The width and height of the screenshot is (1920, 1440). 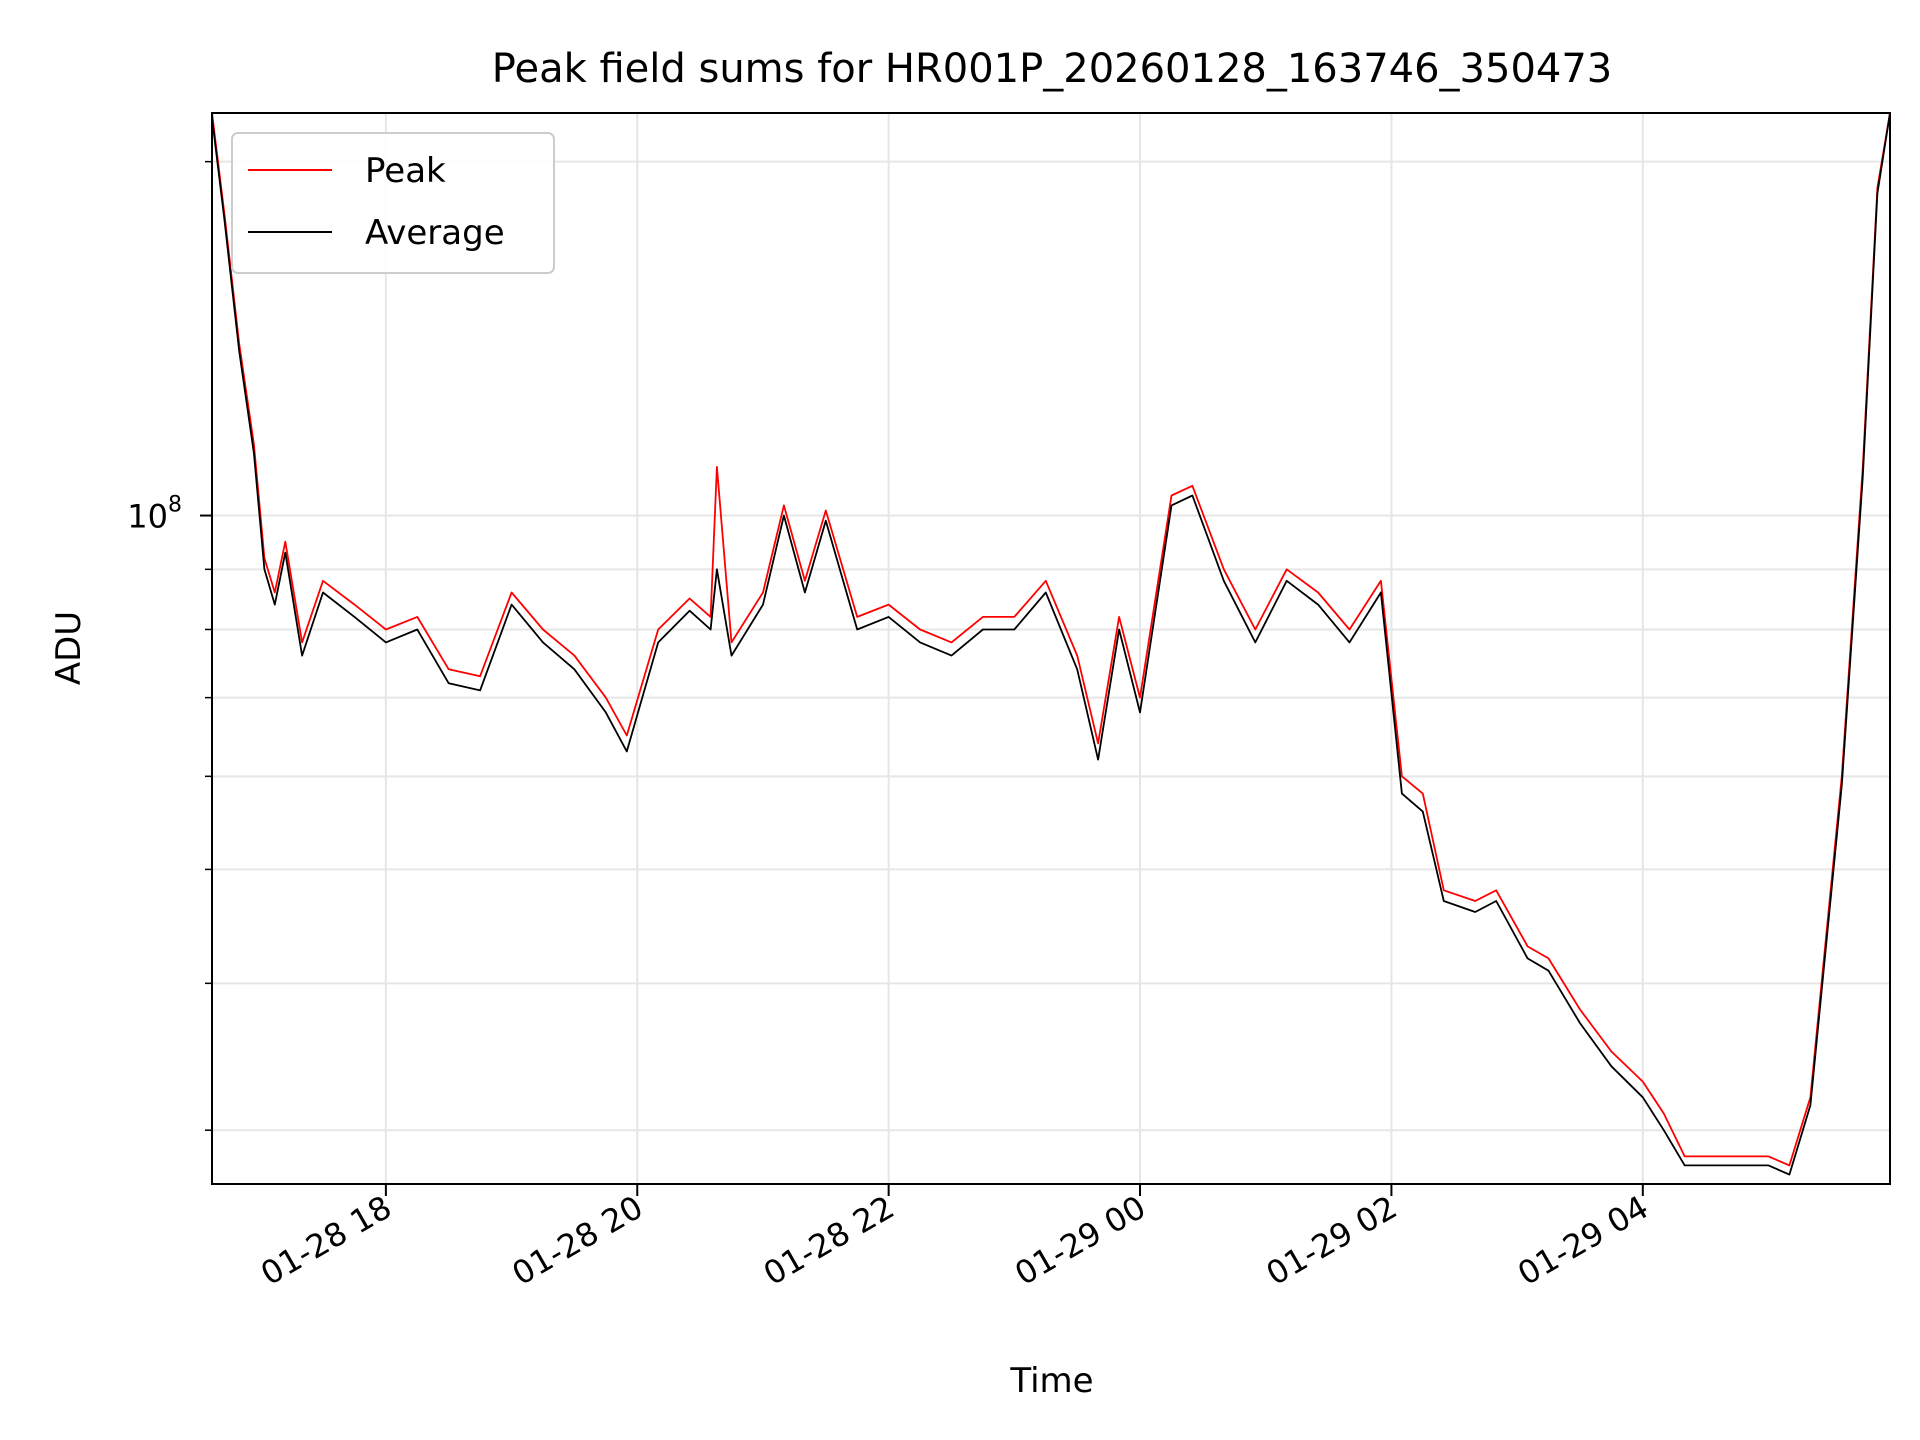 What do you see at coordinates (69, 648) in the screenshot?
I see `y-axis-label: ADU` at bounding box center [69, 648].